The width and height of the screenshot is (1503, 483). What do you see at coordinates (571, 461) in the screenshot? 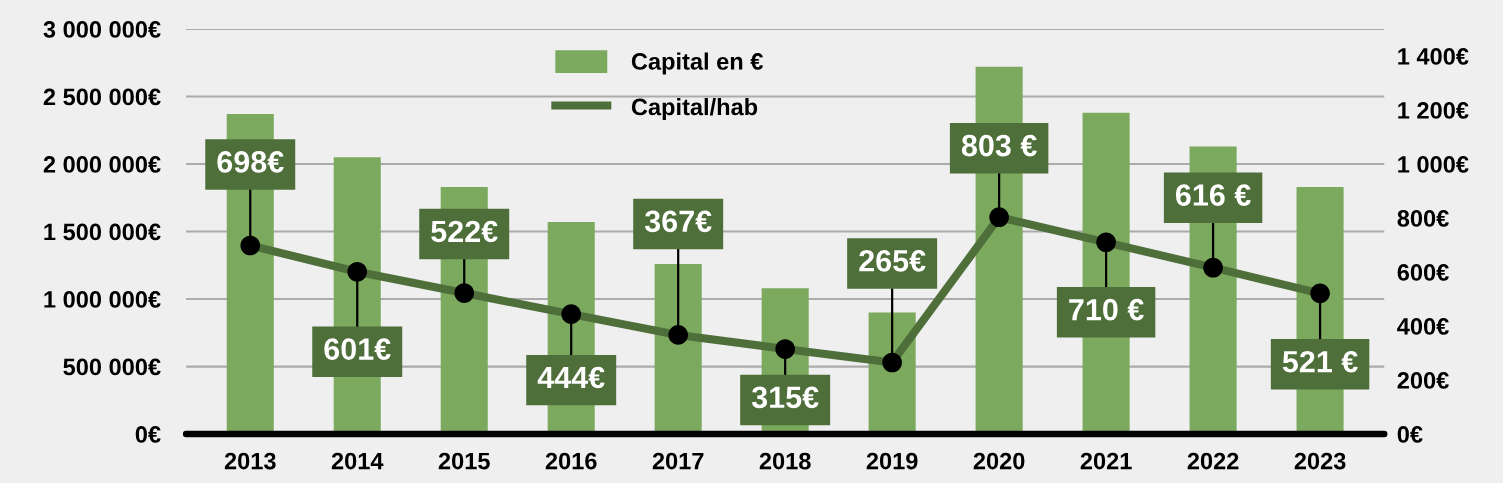
I see `x-tick-label: 2016` at bounding box center [571, 461].